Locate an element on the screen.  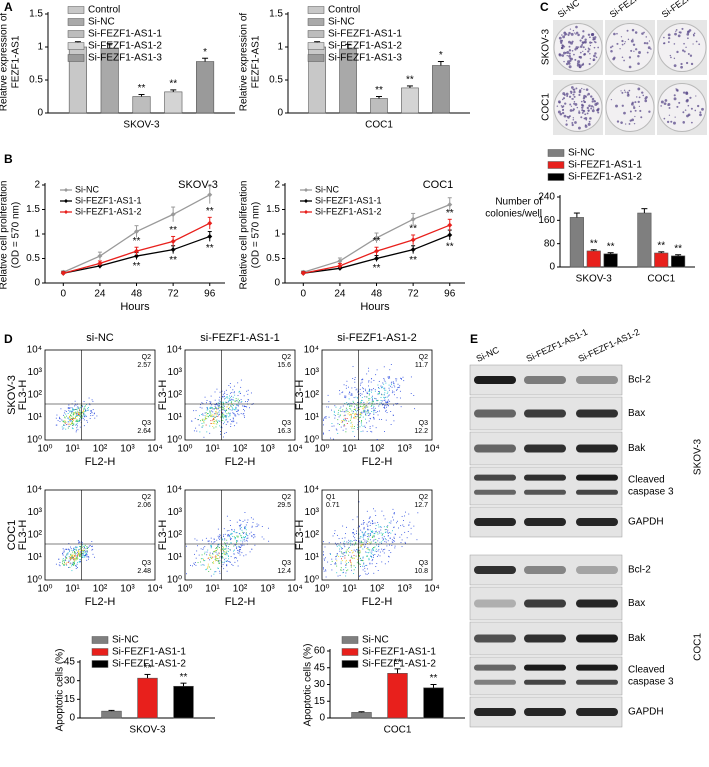
axis-label: Bax is located at coordinates (636, 413).